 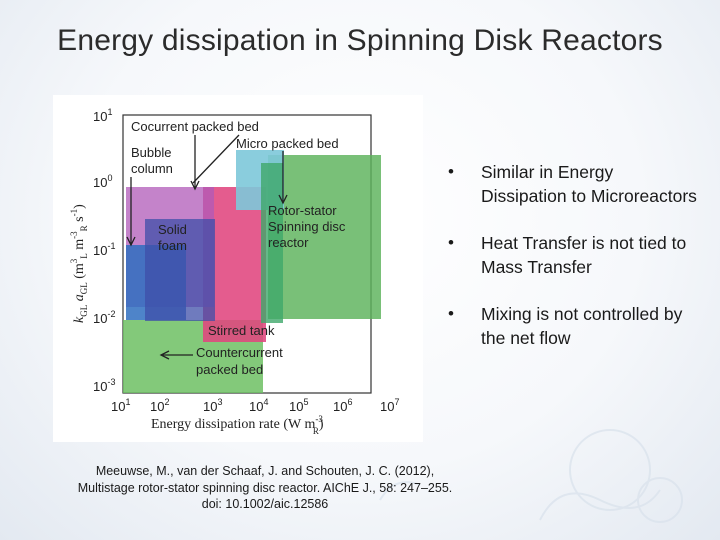 What do you see at coordinates (229, 369) in the screenshot?
I see `label-packed-bed: packed bed` at bounding box center [229, 369].